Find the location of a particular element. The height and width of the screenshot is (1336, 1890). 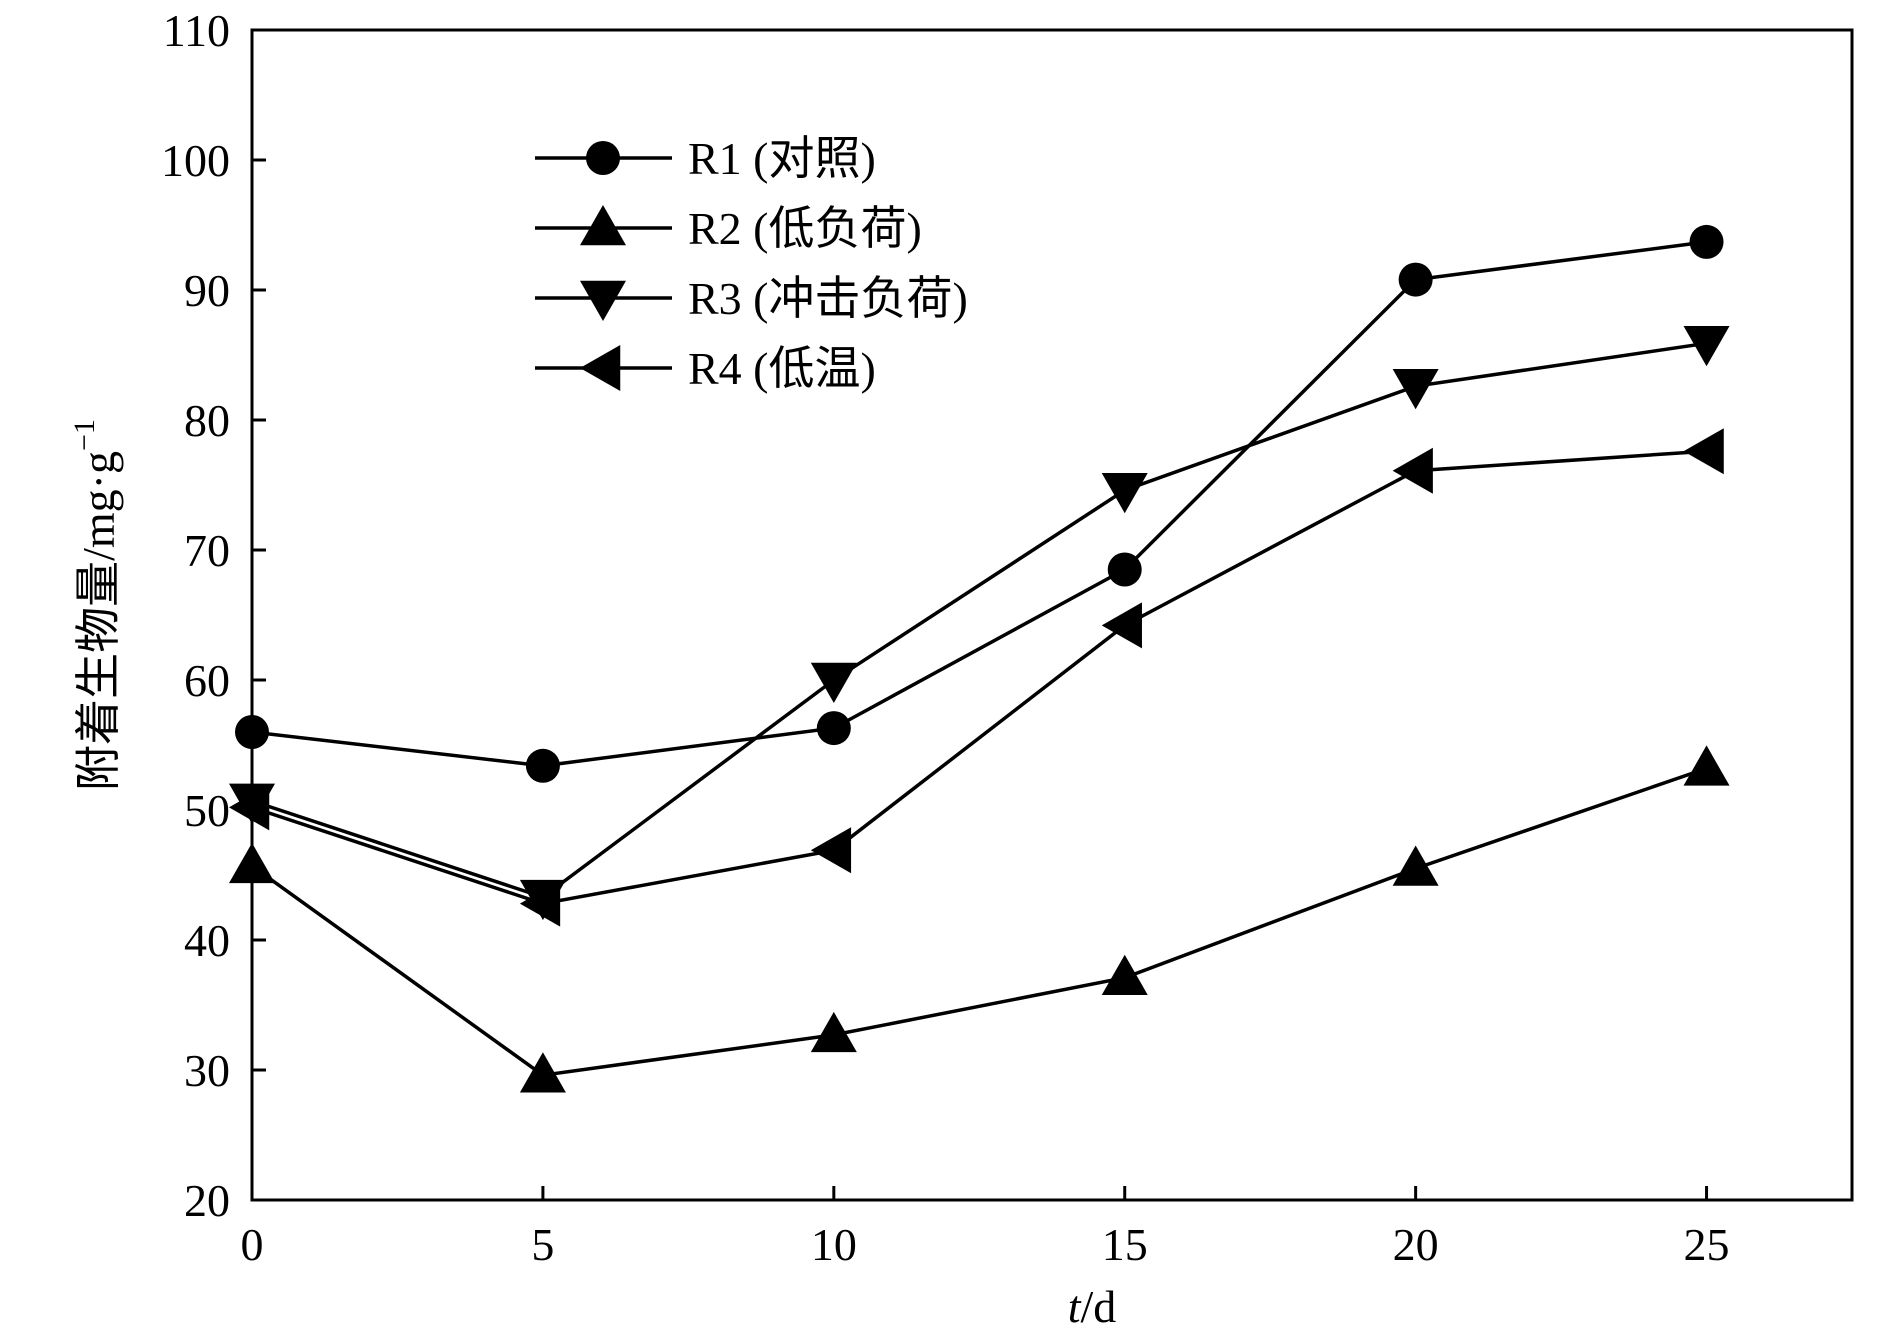

x-tick-label: 10 is located at coordinates (834, 1244).